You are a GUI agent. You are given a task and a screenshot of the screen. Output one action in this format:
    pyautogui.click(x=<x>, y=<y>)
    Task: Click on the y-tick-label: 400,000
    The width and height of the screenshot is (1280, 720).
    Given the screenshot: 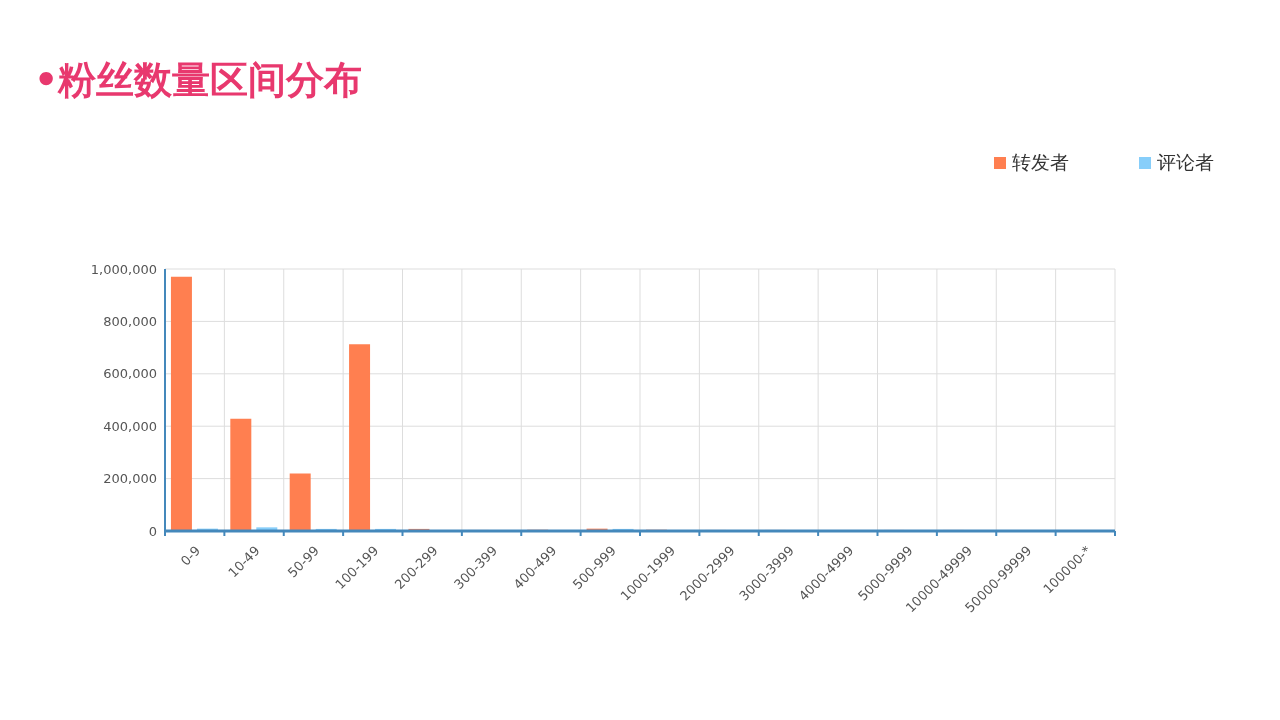 What is the action you would take?
    pyautogui.click(x=130, y=426)
    